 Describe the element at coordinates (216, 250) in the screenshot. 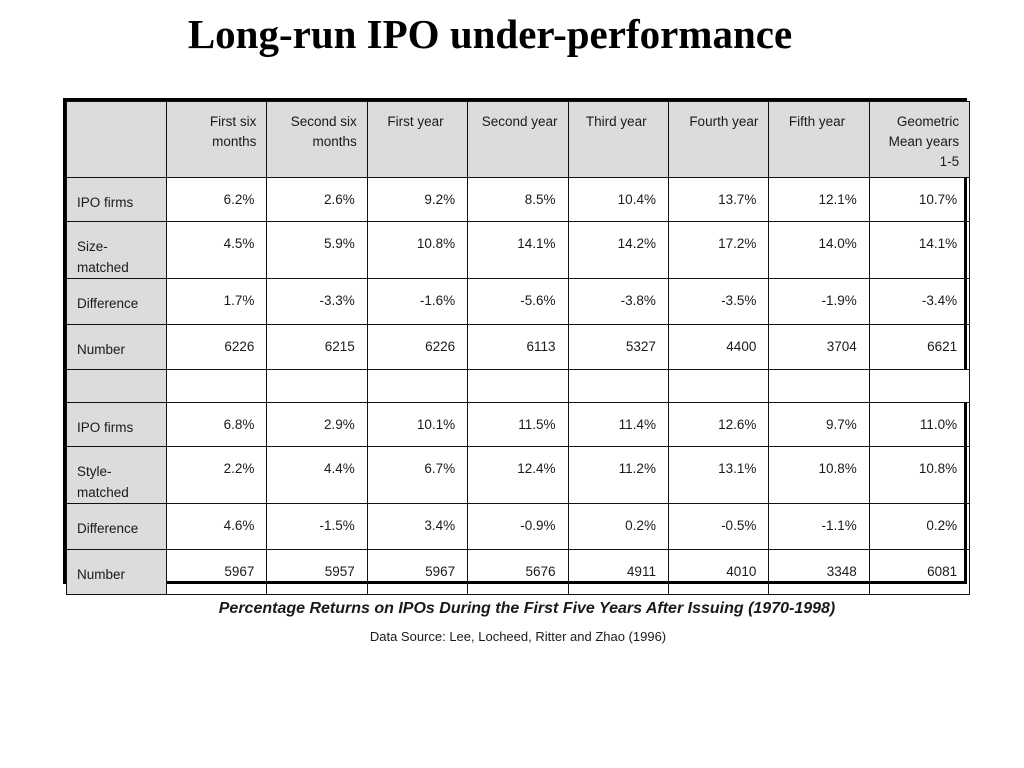

I see `table-cell: 4.5%` at that location.